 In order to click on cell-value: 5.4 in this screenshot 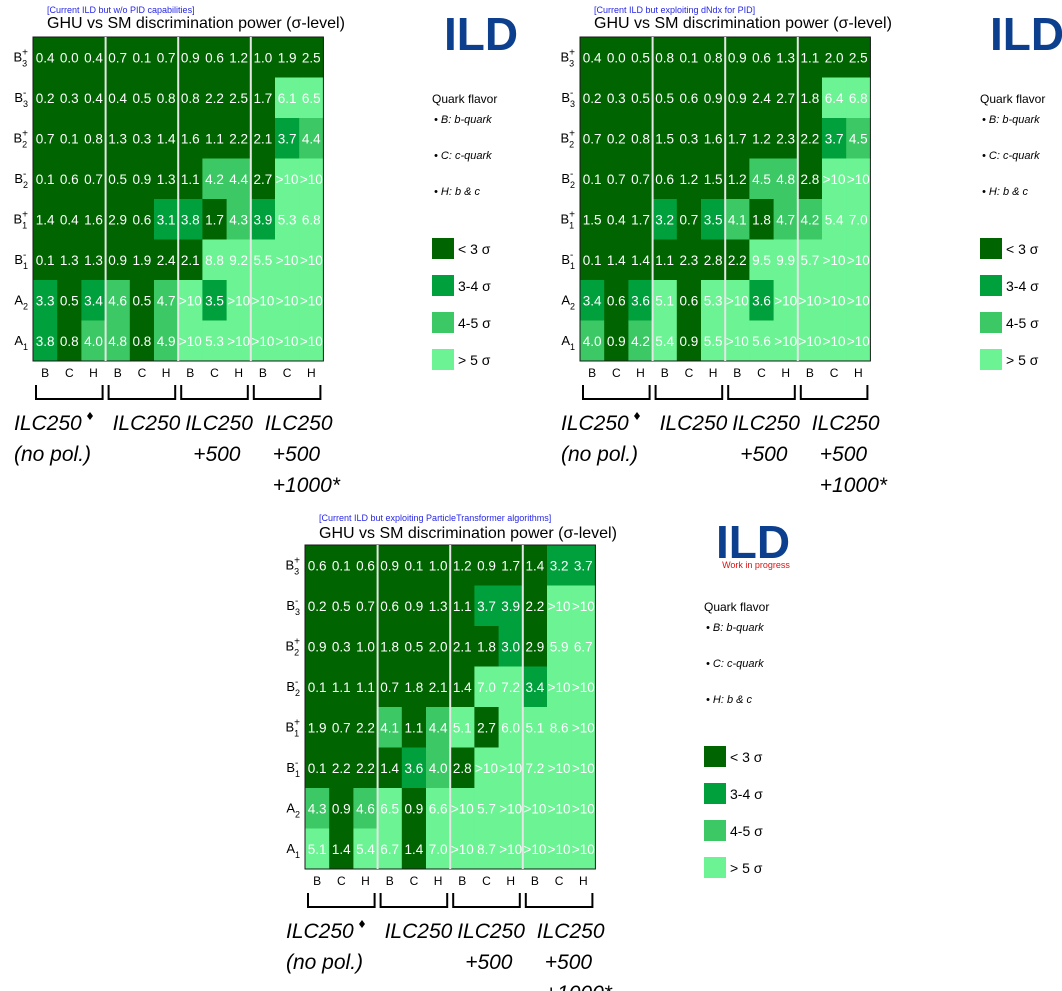, I will do `click(834, 219)`.